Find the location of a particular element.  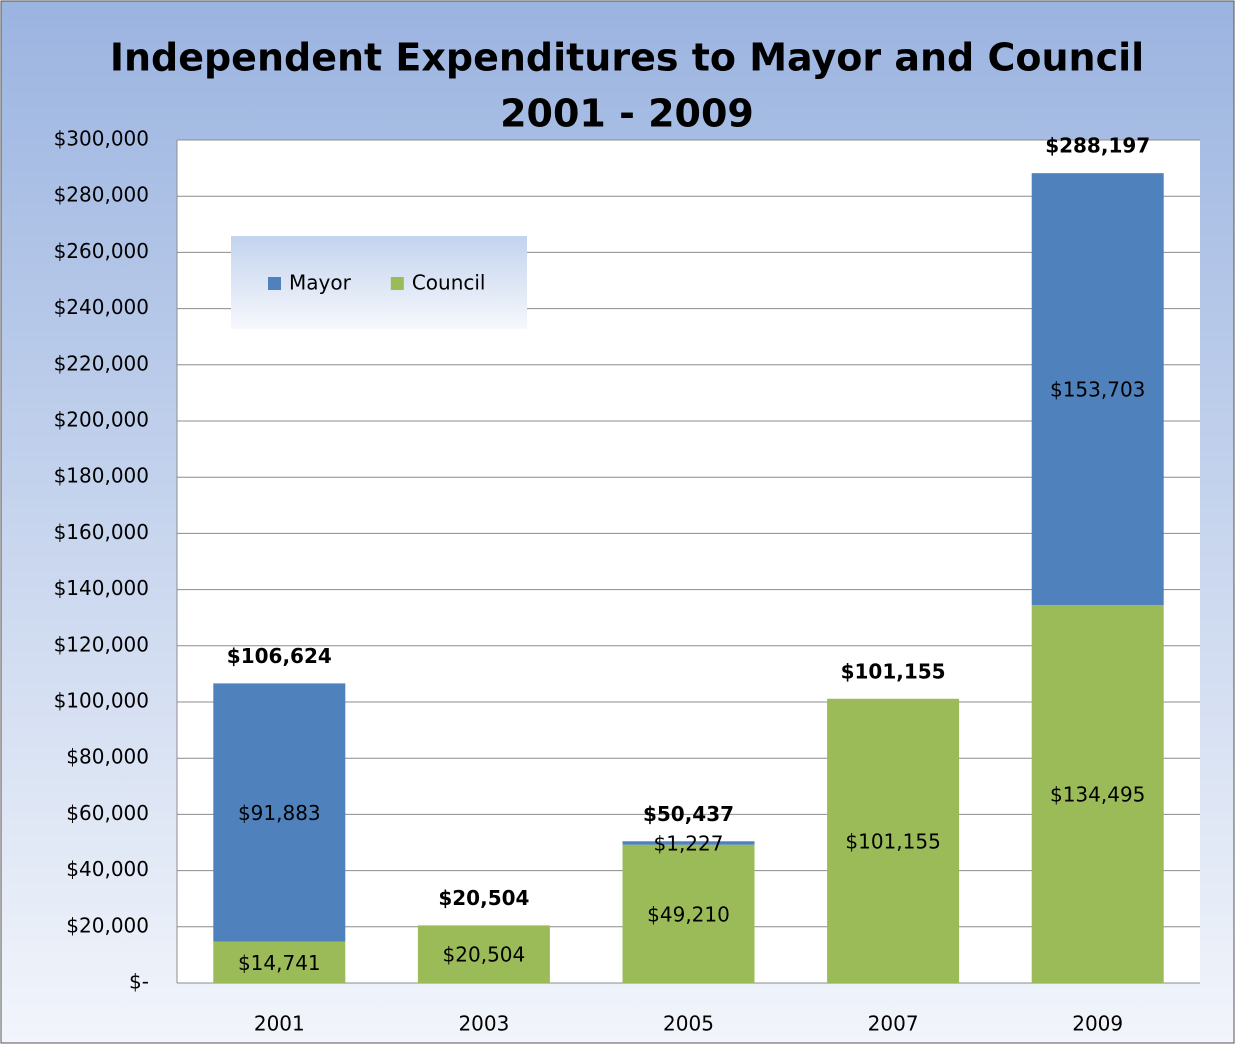

data-label: $134,495 is located at coordinates (1097, 795).